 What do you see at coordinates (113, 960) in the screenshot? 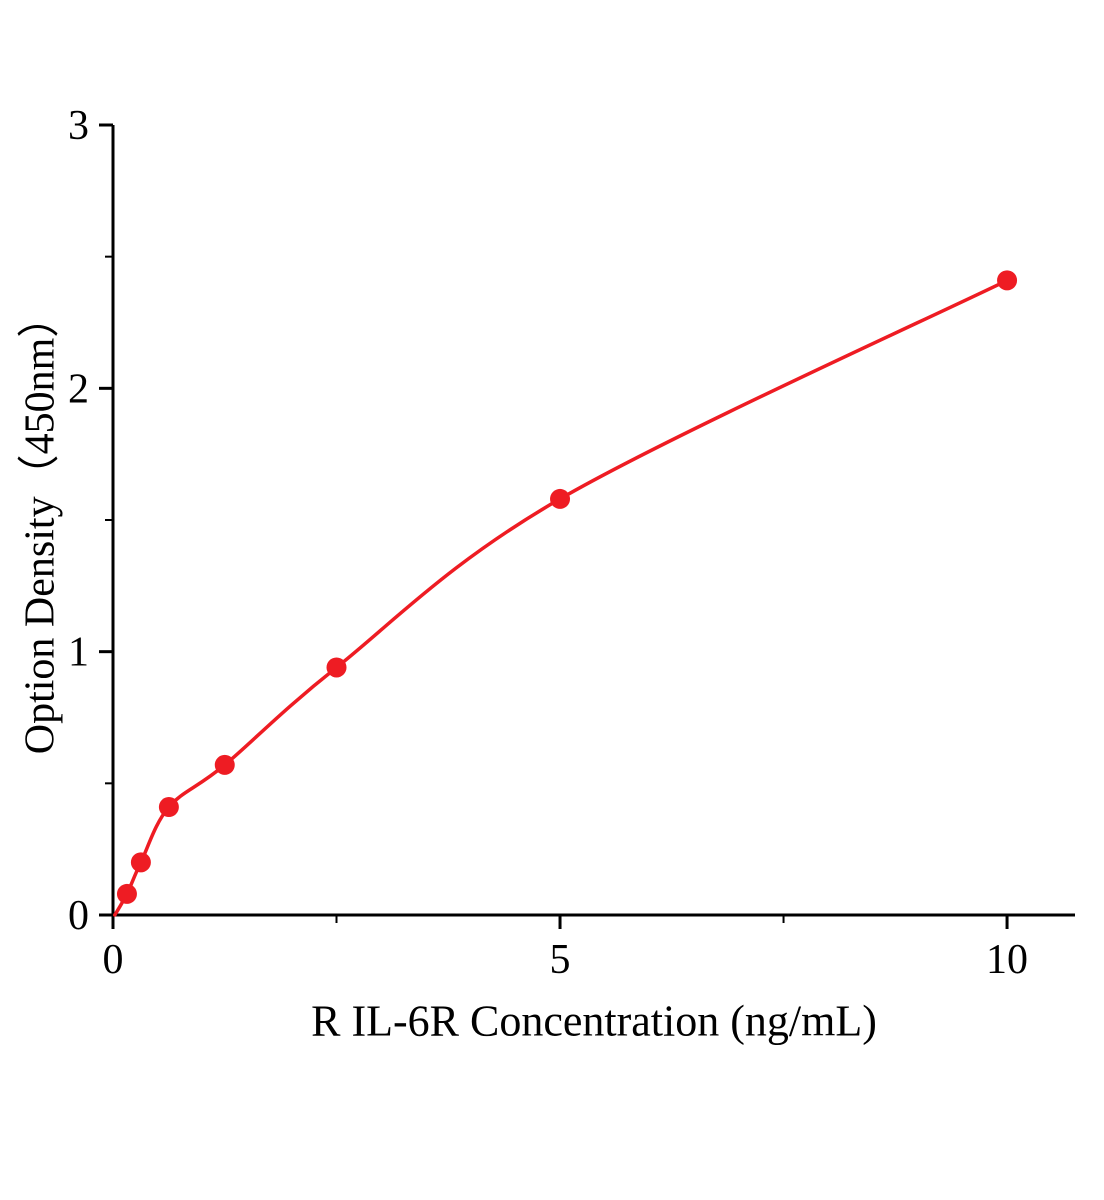
I see `x-tick-label: 0` at bounding box center [113, 960].